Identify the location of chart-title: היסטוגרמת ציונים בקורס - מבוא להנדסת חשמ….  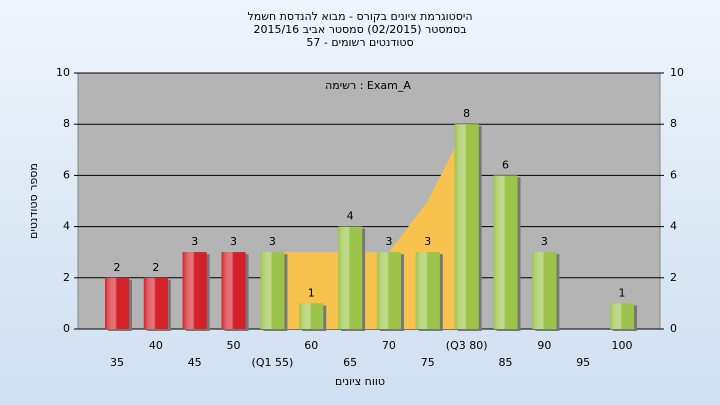
(359, 16).